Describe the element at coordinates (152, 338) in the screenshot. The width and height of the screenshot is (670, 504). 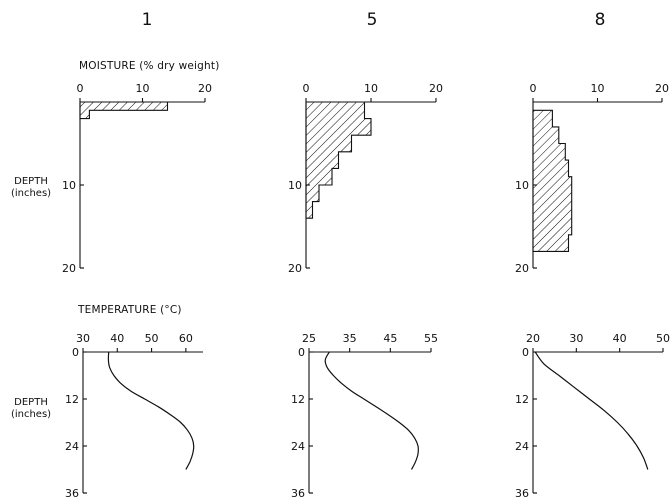
I see `temperature-1-x-tick-label: 50` at that location.